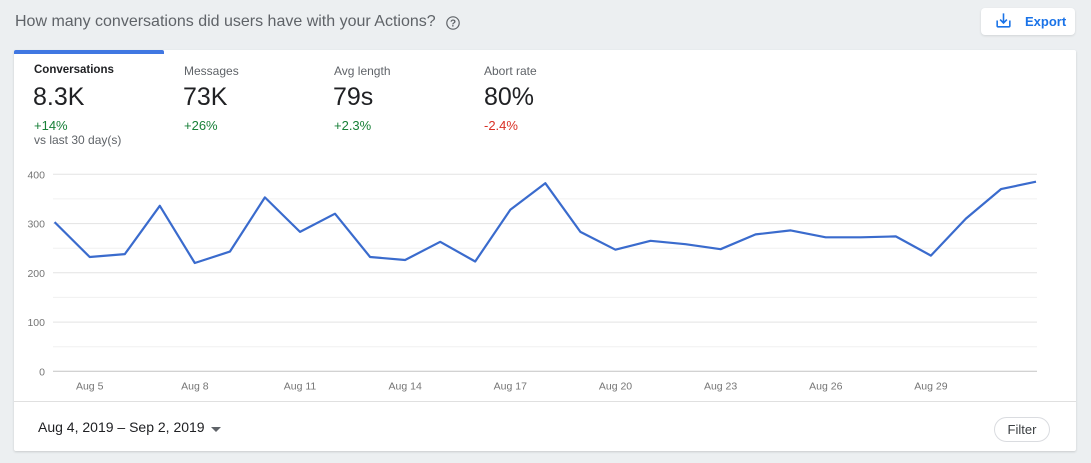  I want to click on svg-text: Aug 14, so click(405, 387).